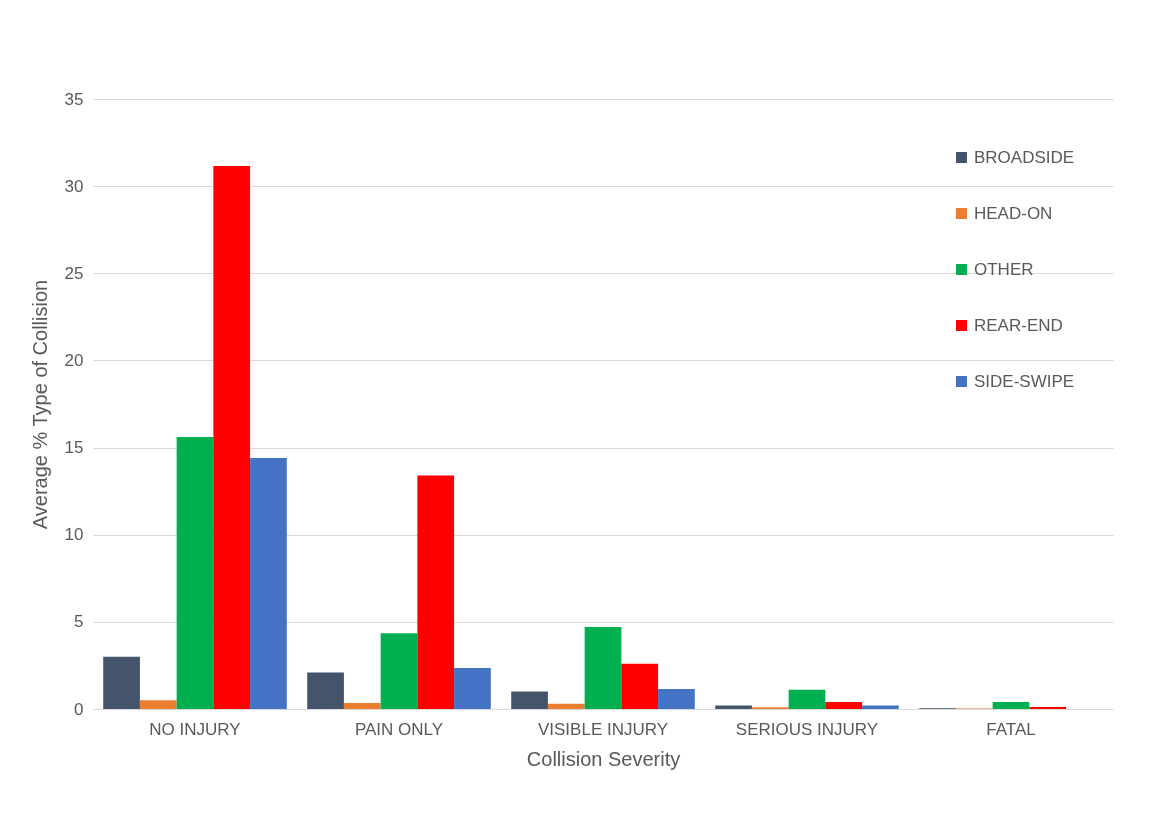 The width and height of the screenshot is (1171, 823). What do you see at coordinates (807, 729) in the screenshot?
I see `x-tick-label: SERIOUS INJURY` at bounding box center [807, 729].